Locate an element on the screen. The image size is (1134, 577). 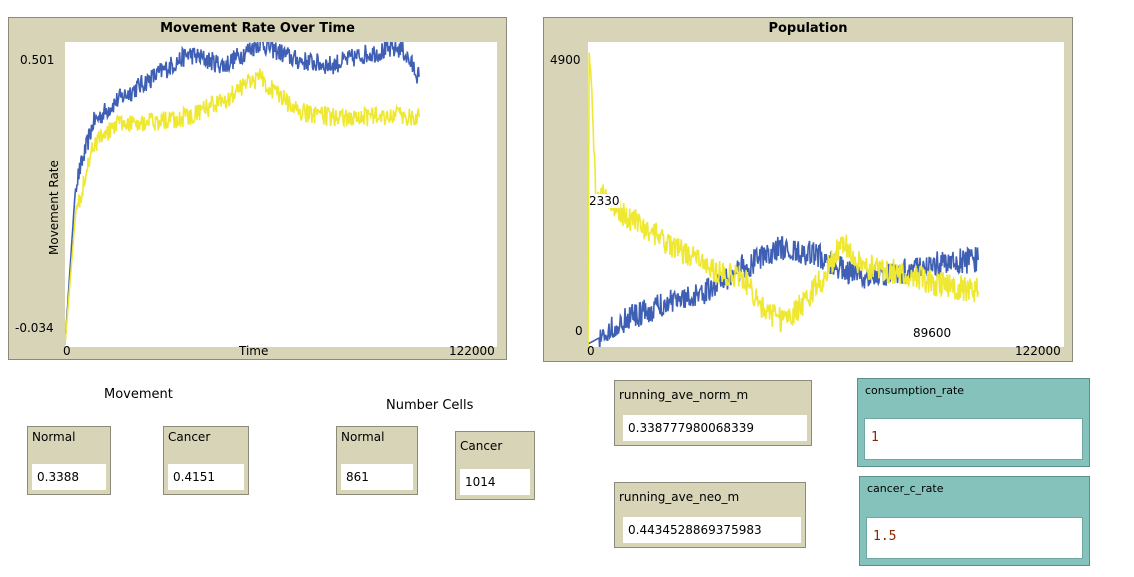
monitor-value: 0.338777980068339 is located at coordinates (715, 428).